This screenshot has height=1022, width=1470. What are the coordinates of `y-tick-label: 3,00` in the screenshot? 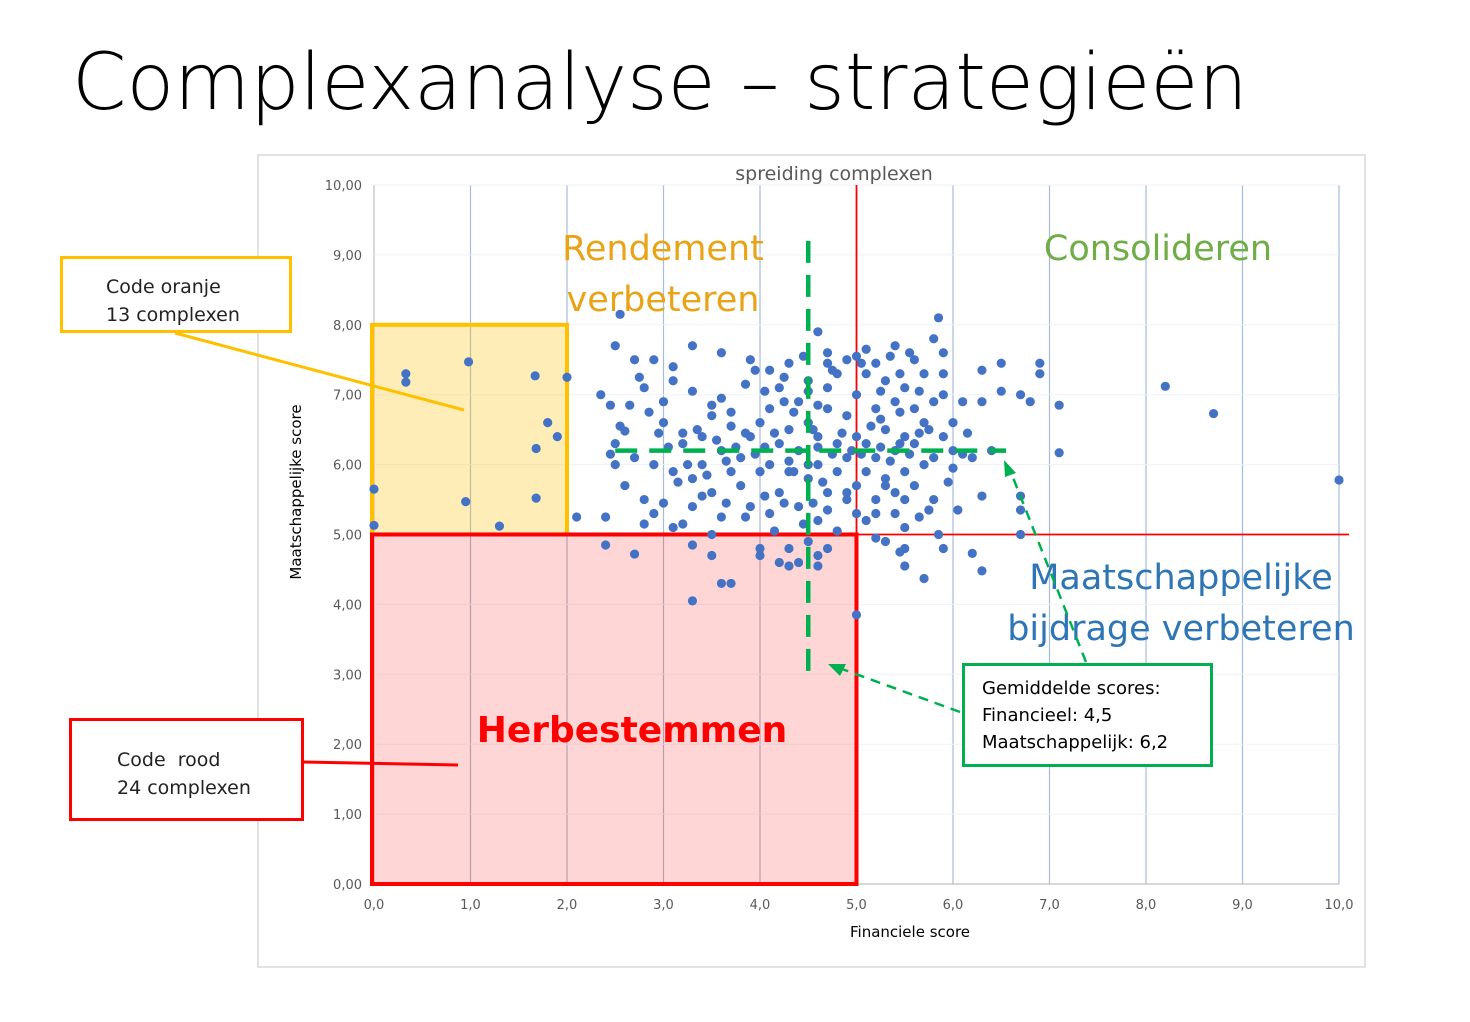 It's located at (347, 675).